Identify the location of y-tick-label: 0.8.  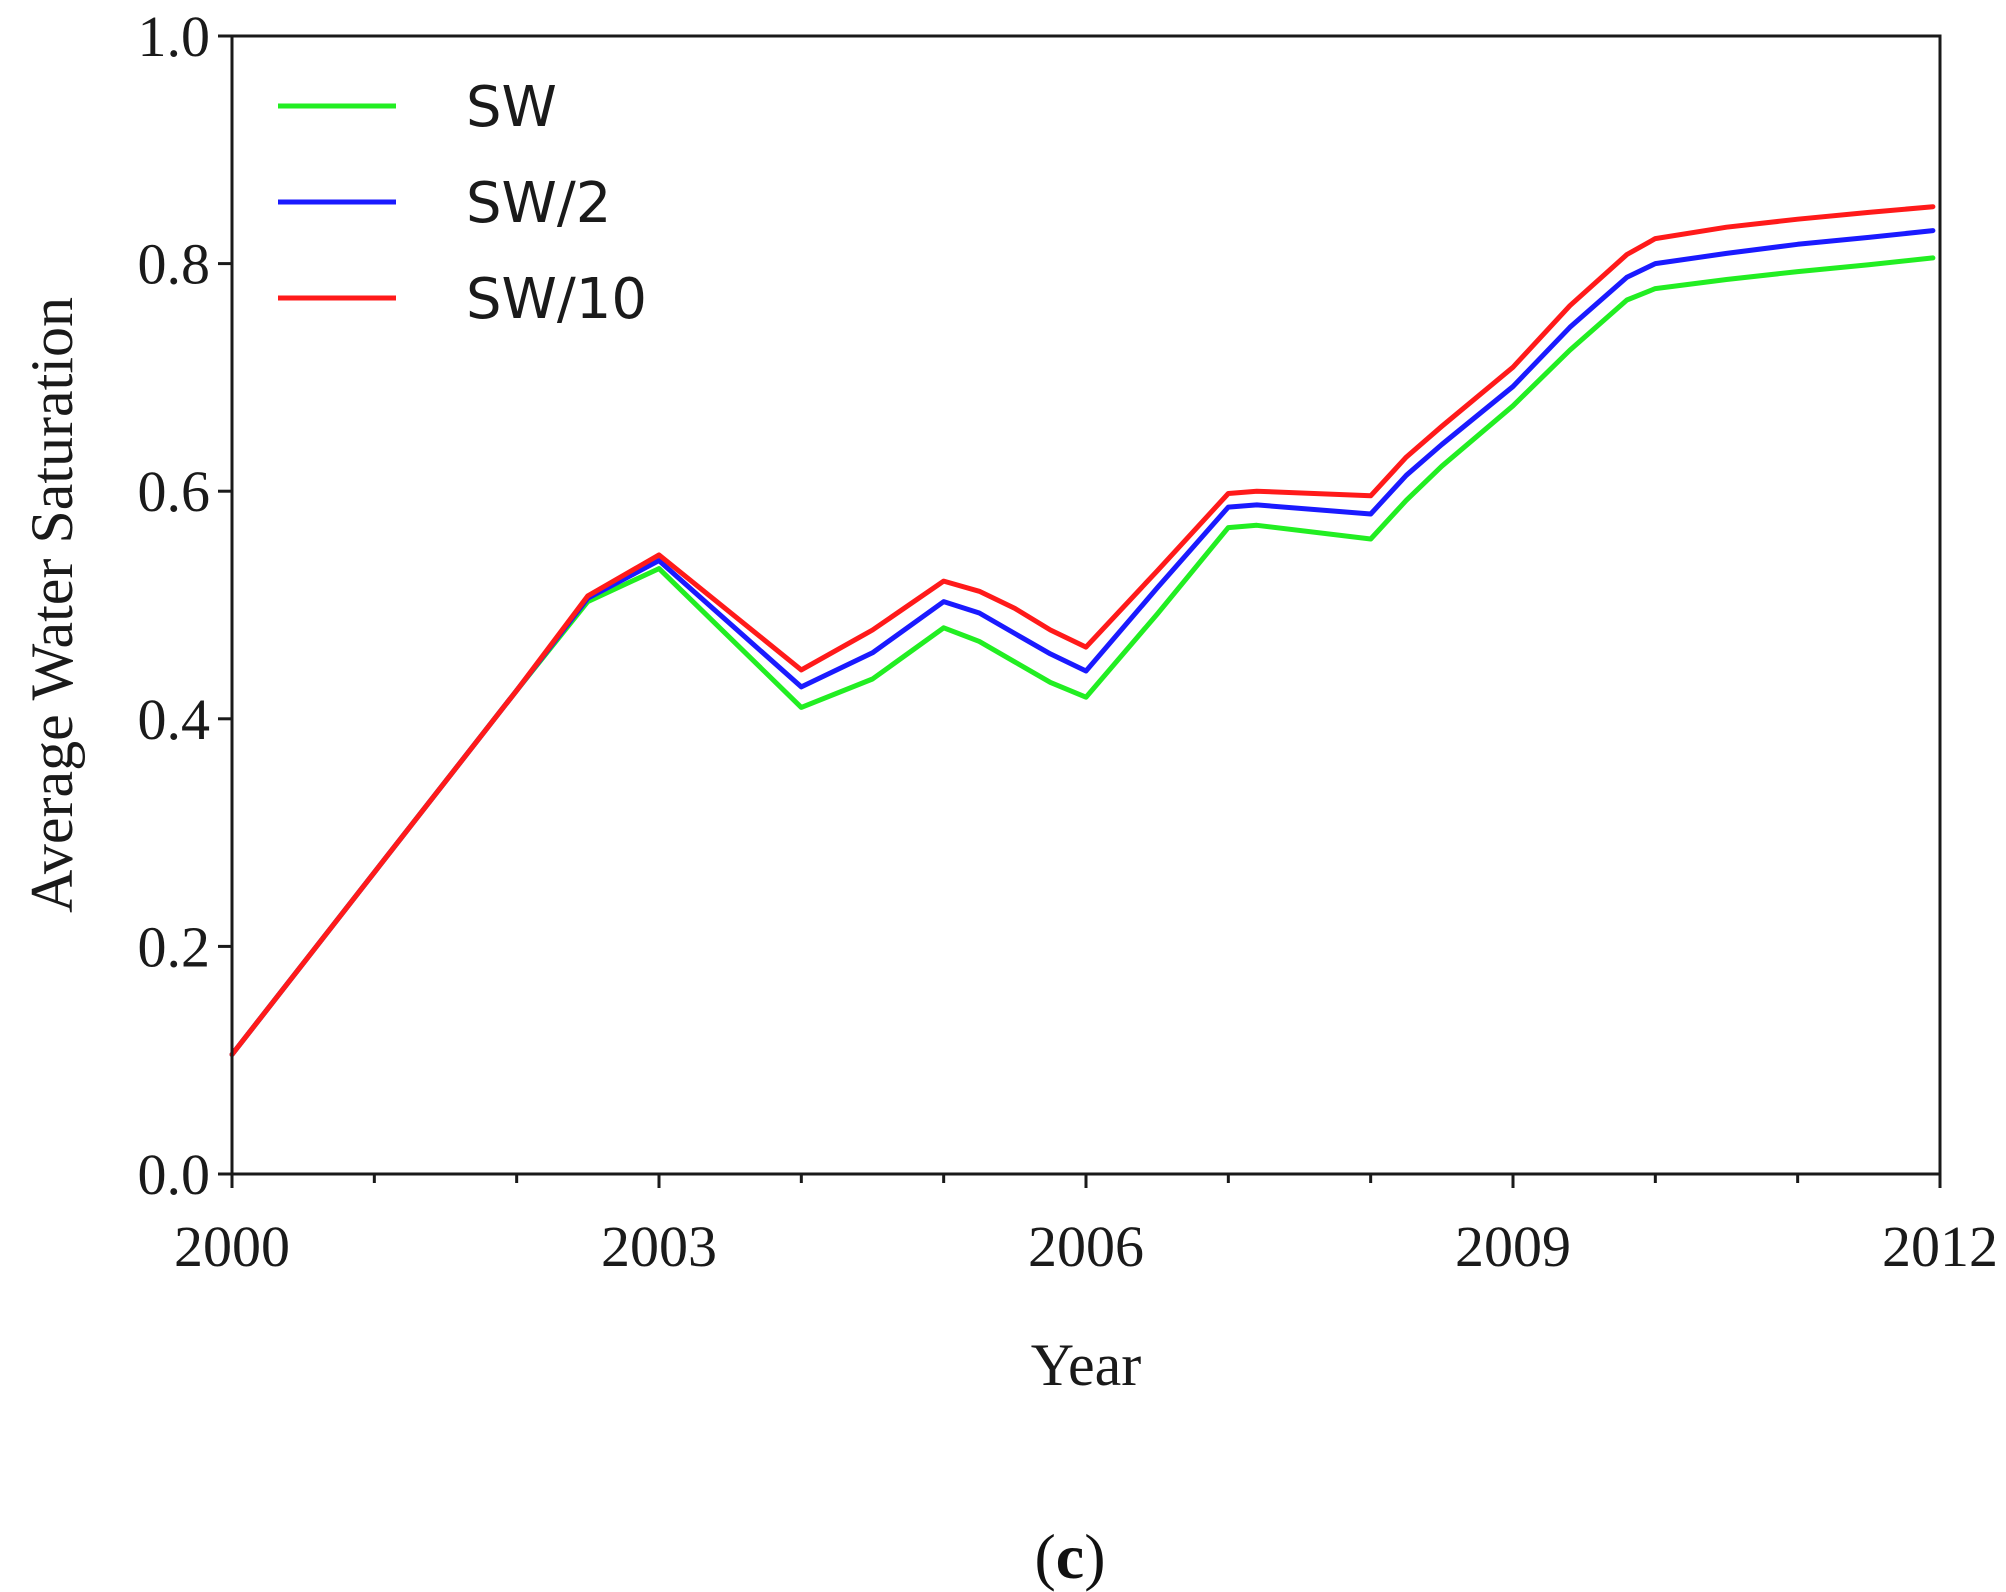
(174, 264).